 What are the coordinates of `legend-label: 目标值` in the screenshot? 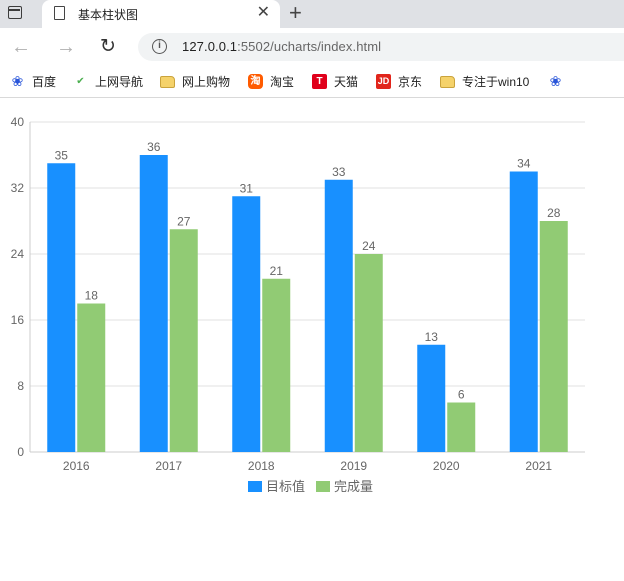 It's located at (285, 486).